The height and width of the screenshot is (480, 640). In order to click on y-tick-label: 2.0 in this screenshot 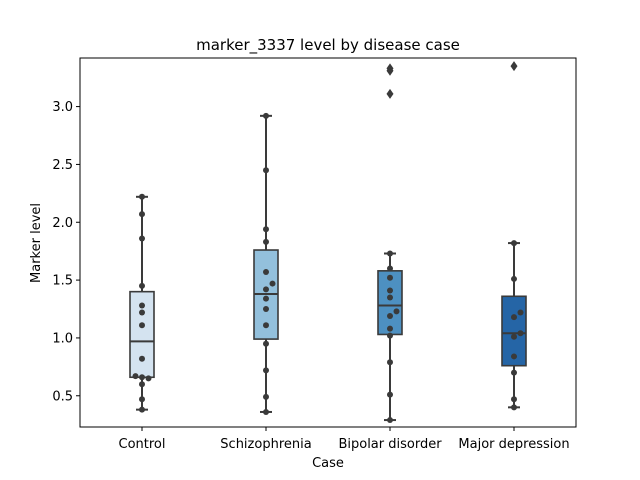, I will do `click(62, 223)`.